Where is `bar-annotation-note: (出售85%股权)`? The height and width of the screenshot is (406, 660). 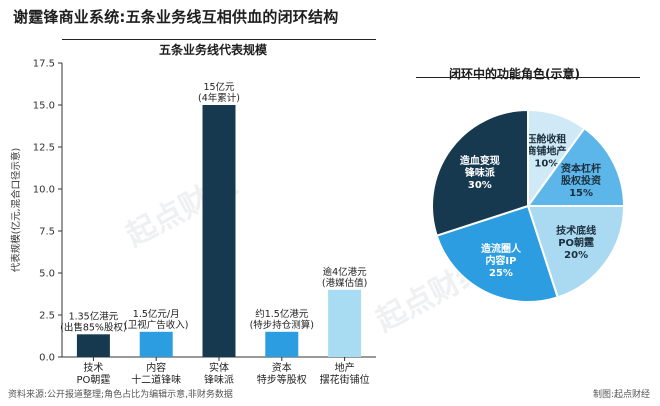
bar-annotation-note: (出售85%股权) is located at coordinates (93, 327).